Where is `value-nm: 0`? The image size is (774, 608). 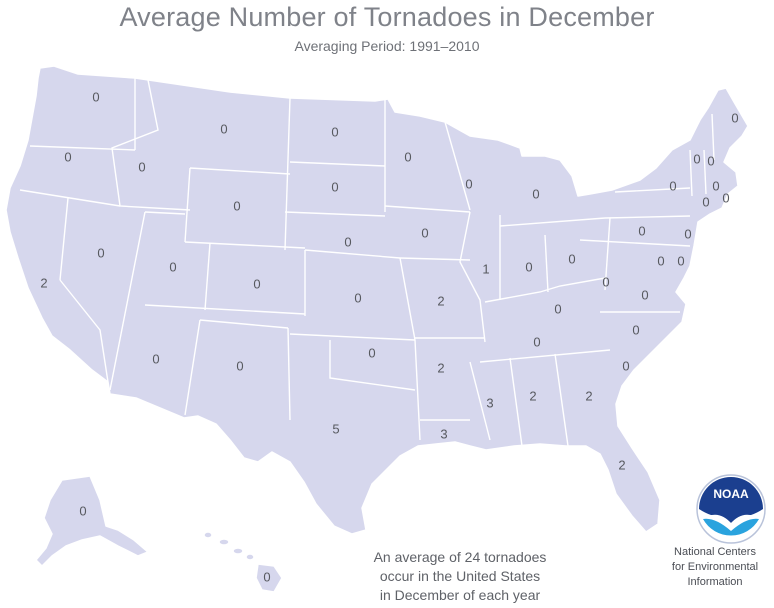
value-nm: 0 is located at coordinates (239, 365).